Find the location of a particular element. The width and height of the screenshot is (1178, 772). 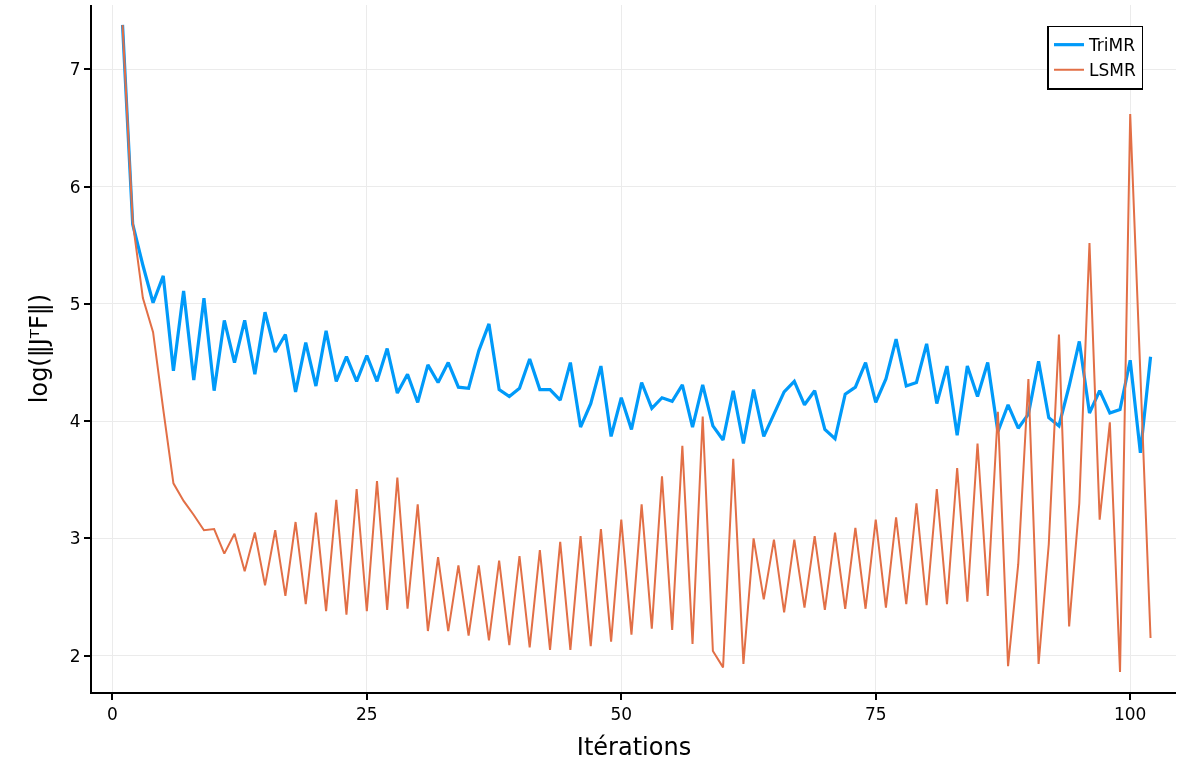

x-tick-label: 75 is located at coordinates (875, 714).